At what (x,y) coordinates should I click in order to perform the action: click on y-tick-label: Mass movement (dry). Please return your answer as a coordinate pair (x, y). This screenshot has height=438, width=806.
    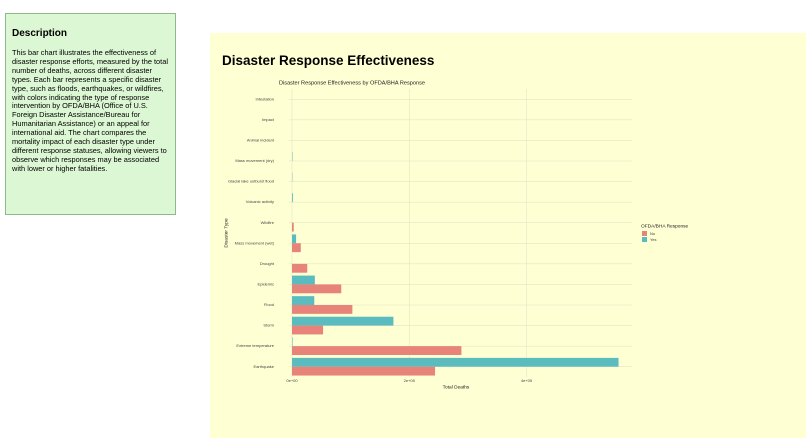
    Looking at the image, I should click on (254, 160).